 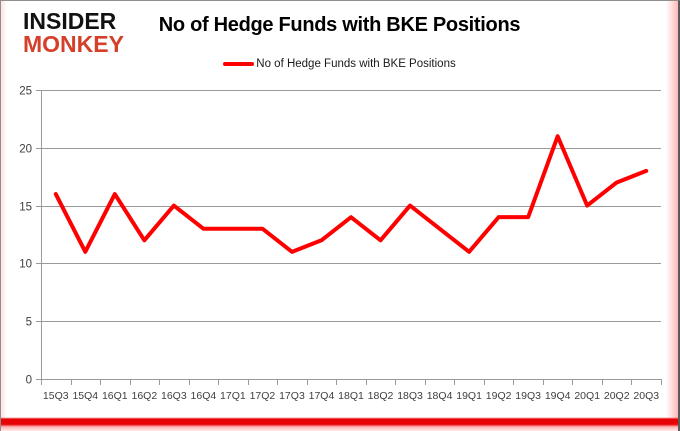 I want to click on y-axis-label: 10, so click(x=25, y=265).